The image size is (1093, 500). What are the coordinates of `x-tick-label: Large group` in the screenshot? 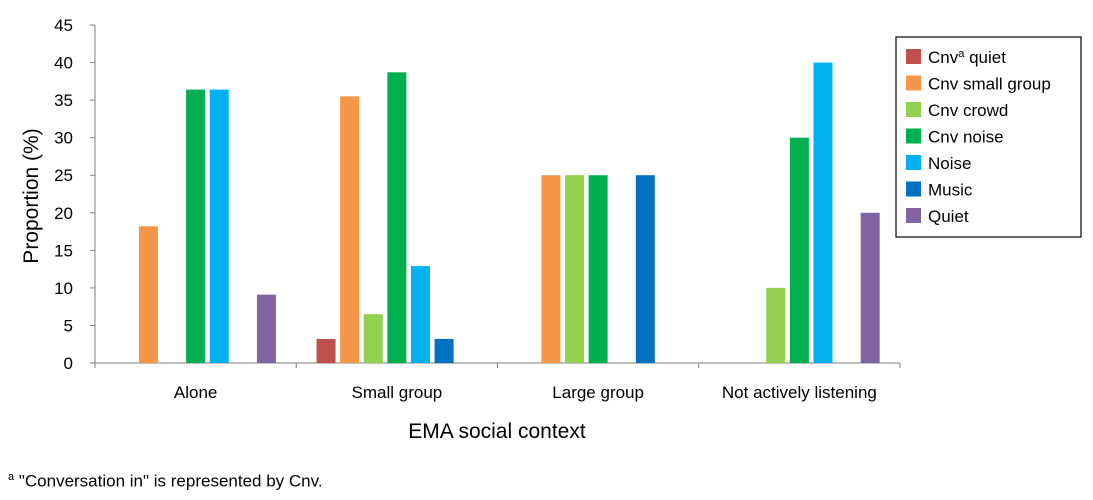 It's located at (598, 392).